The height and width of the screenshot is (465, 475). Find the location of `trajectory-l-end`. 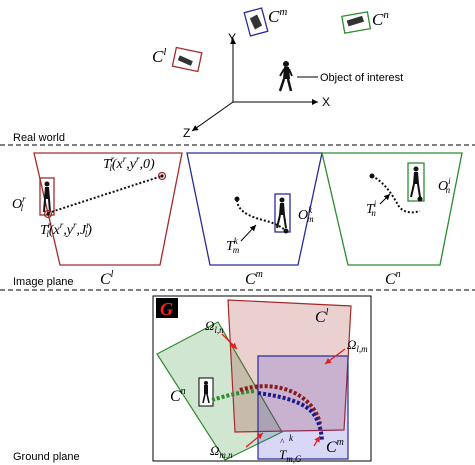

trajectory-l-end is located at coordinates (162, 176).